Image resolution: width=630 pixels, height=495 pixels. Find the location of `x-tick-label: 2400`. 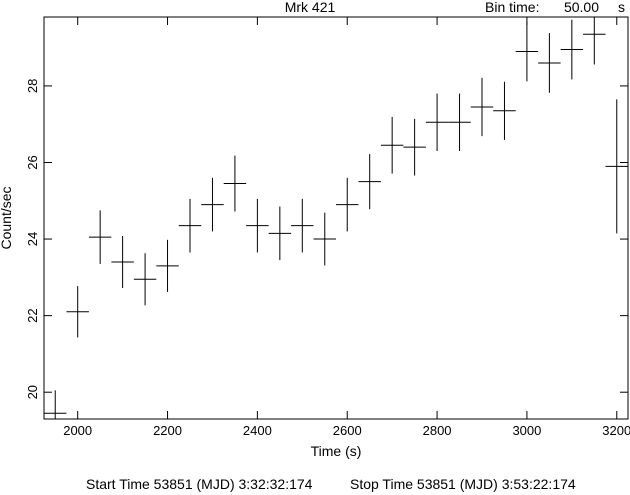

x-tick-label: 2400 is located at coordinates (257, 430).